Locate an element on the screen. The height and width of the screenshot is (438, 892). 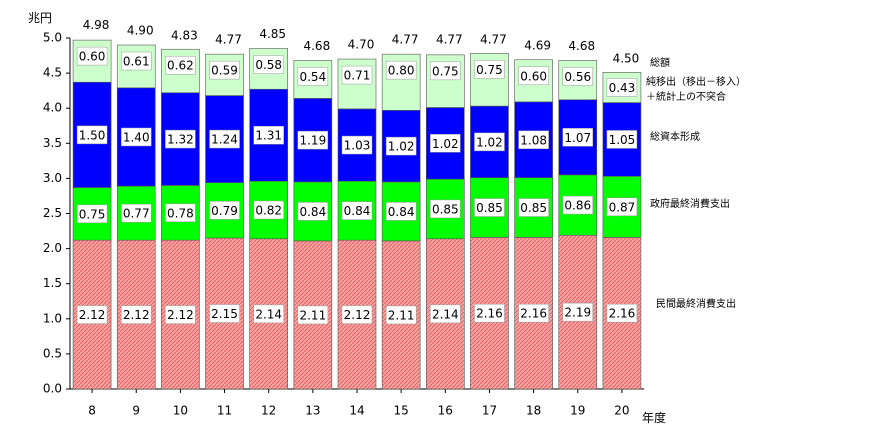
legend-capital-formation: 総資本形成 is located at coordinates (675, 136).